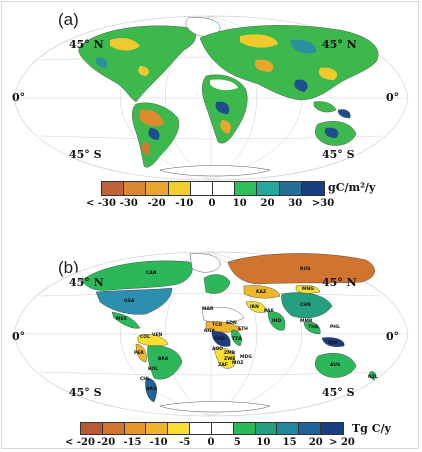 This screenshot has height=452, width=422. I want to click on panel-a-label: (a), so click(68, 19).